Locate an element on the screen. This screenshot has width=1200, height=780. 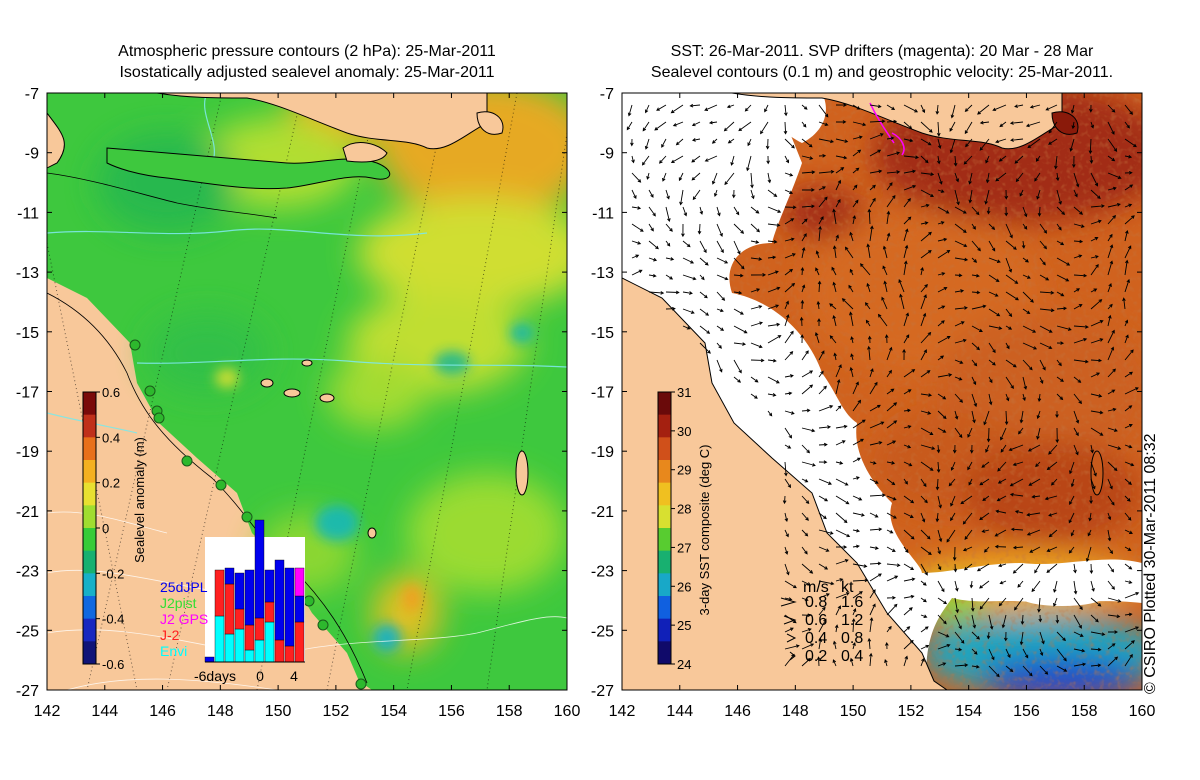
credit-text: © CSIRO Plotted 30-Mar-2011 08:32 is located at coordinates (1150, 563).